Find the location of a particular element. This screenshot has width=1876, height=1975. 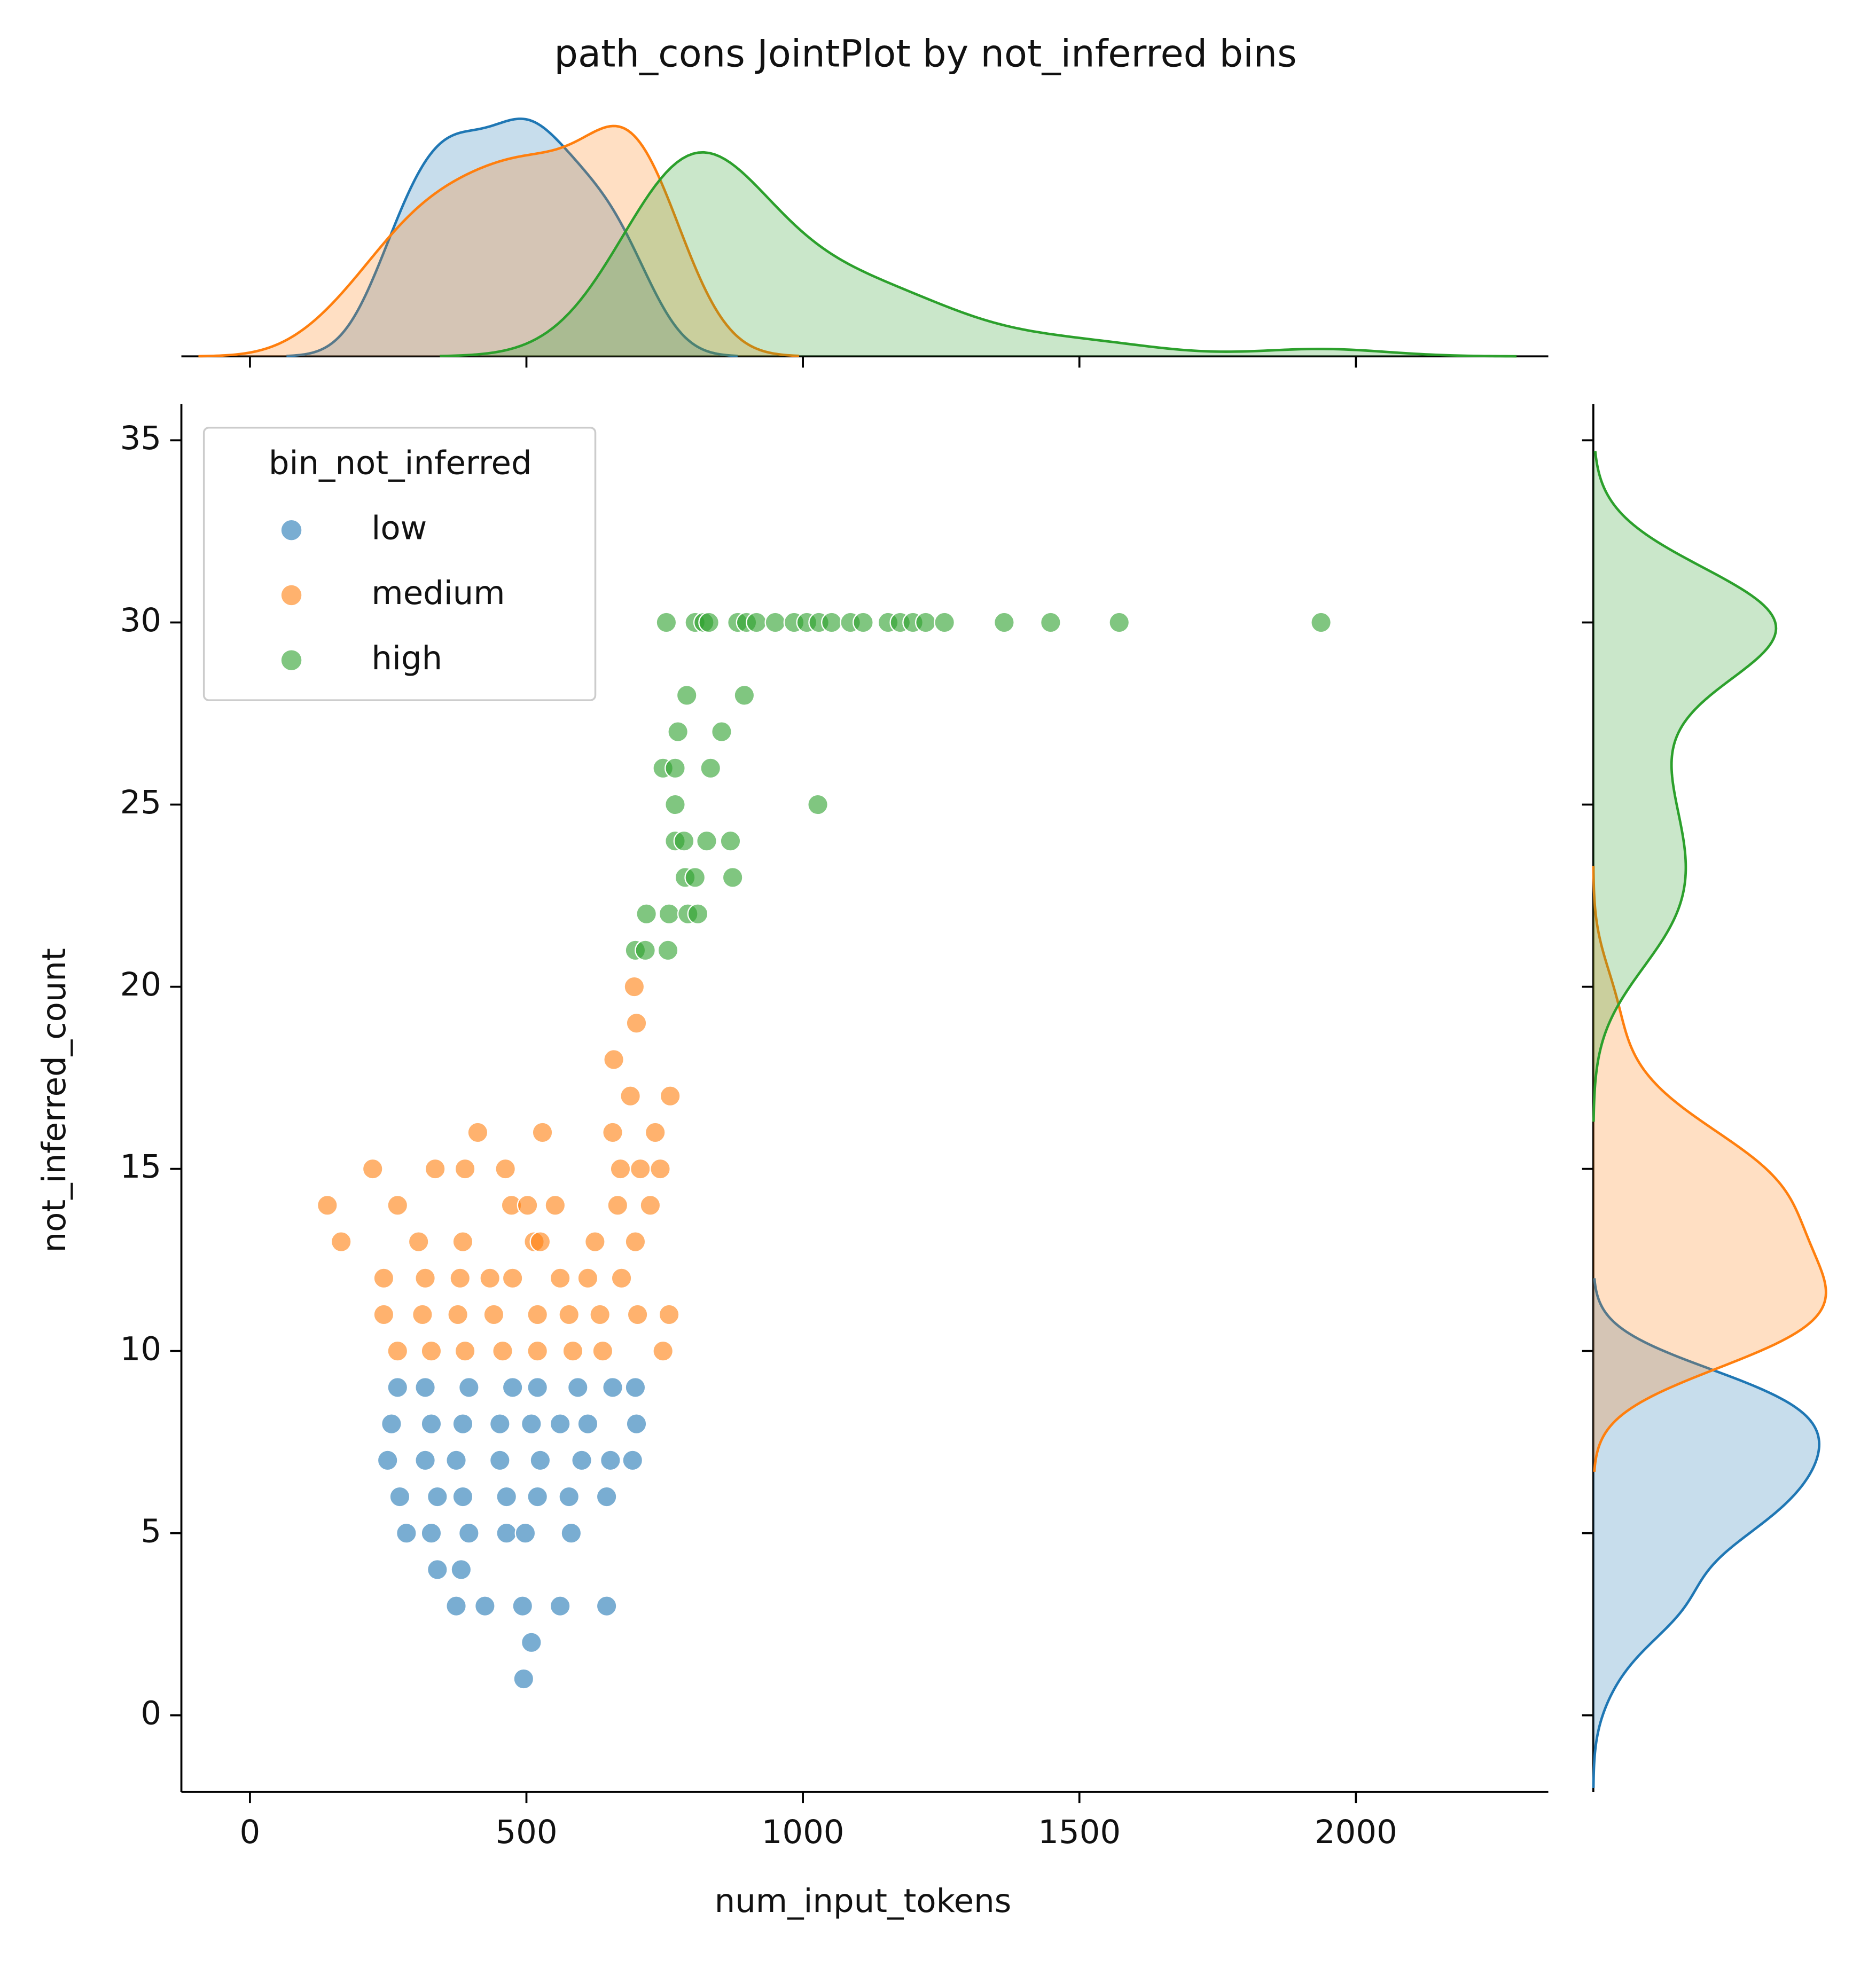

top-kde-line is located at coordinates (978, 255).